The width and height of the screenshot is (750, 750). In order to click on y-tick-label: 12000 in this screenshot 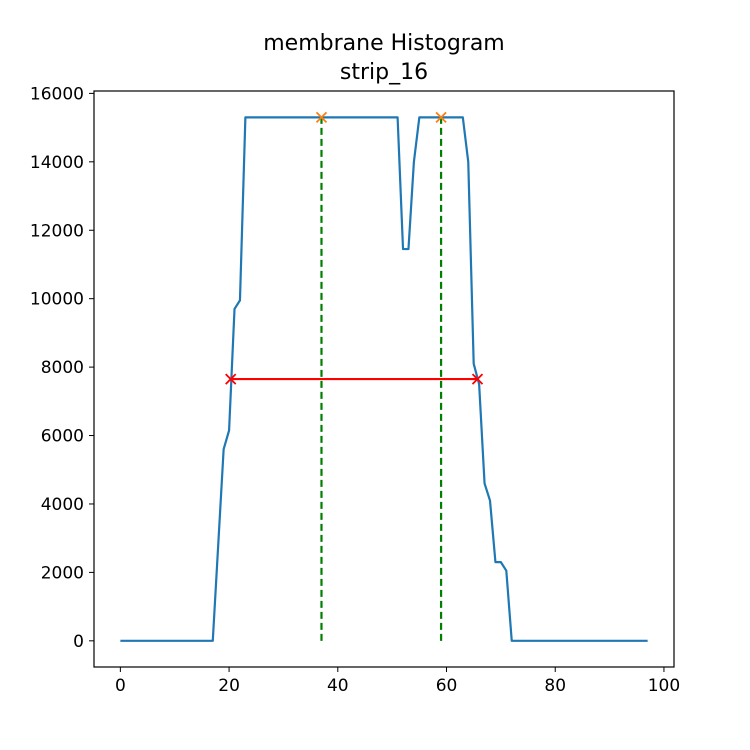, I will do `click(57, 231)`.